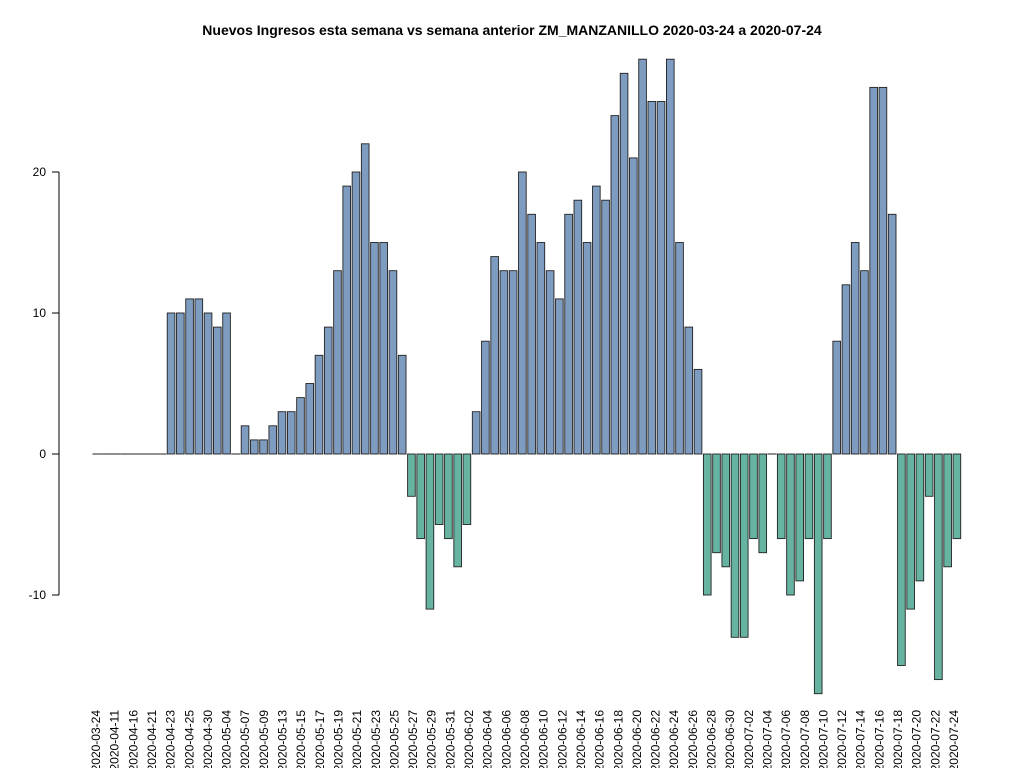 This screenshot has height=768, width=1024. Describe the element at coordinates (954, 739) in the screenshot. I see `x-tick-label: 2020-07-24` at that location.